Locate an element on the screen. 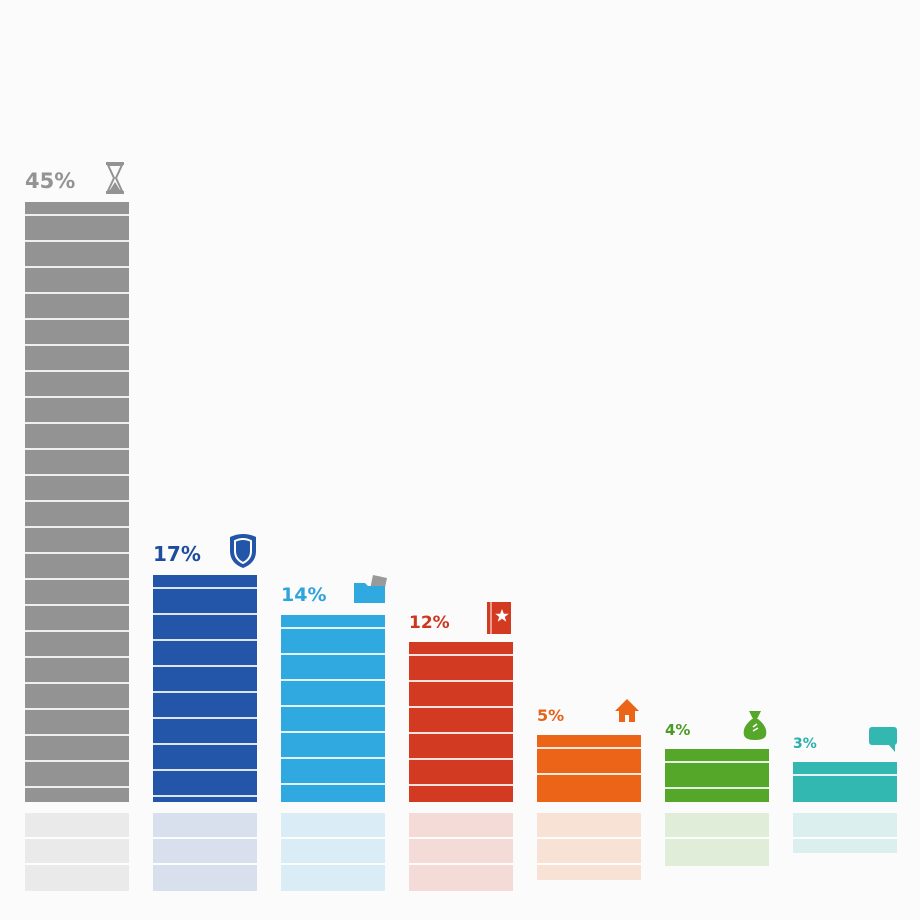 This screenshot has width=920, height=920. folder-icon is located at coordinates (370, 589).